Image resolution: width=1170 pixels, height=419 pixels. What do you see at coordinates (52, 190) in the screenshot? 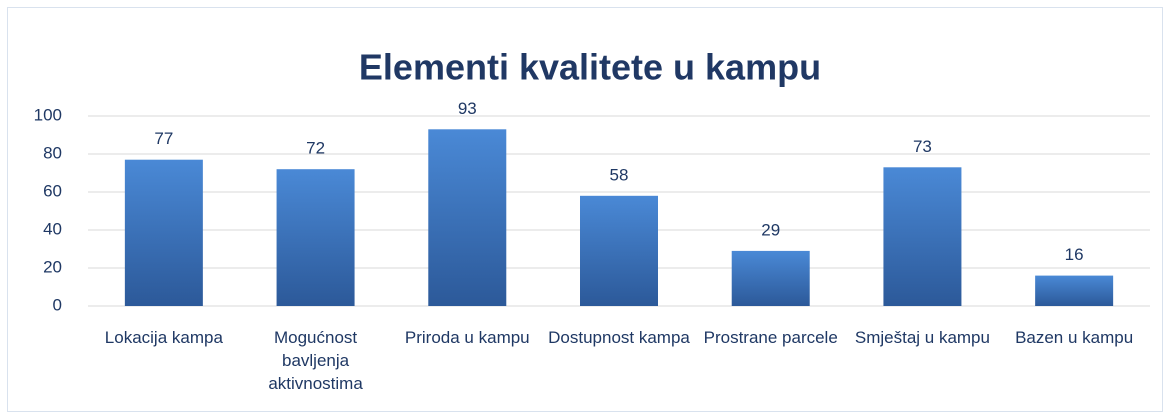
I see `y-tick-label: 60` at bounding box center [52, 190].